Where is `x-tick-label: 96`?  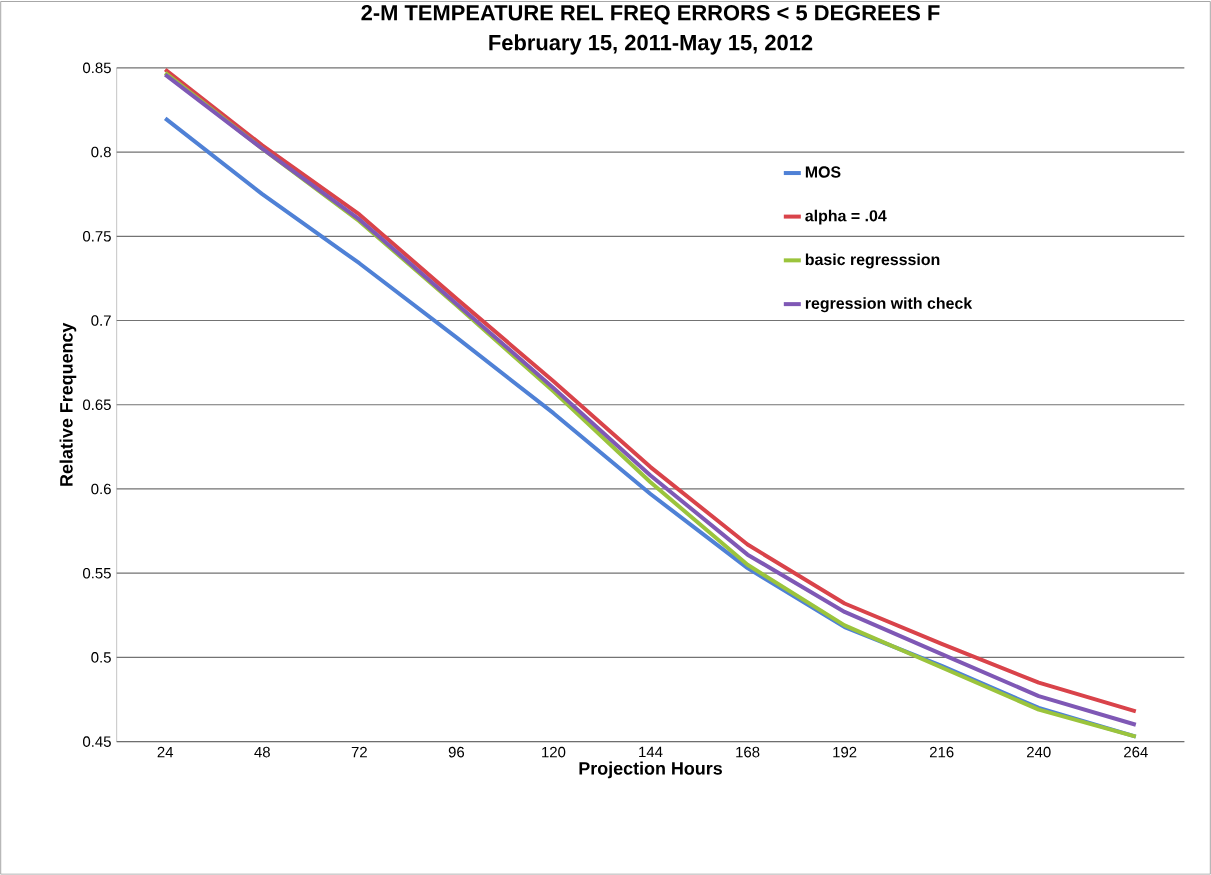 x-tick-label: 96 is located at coordinates (456, 752).